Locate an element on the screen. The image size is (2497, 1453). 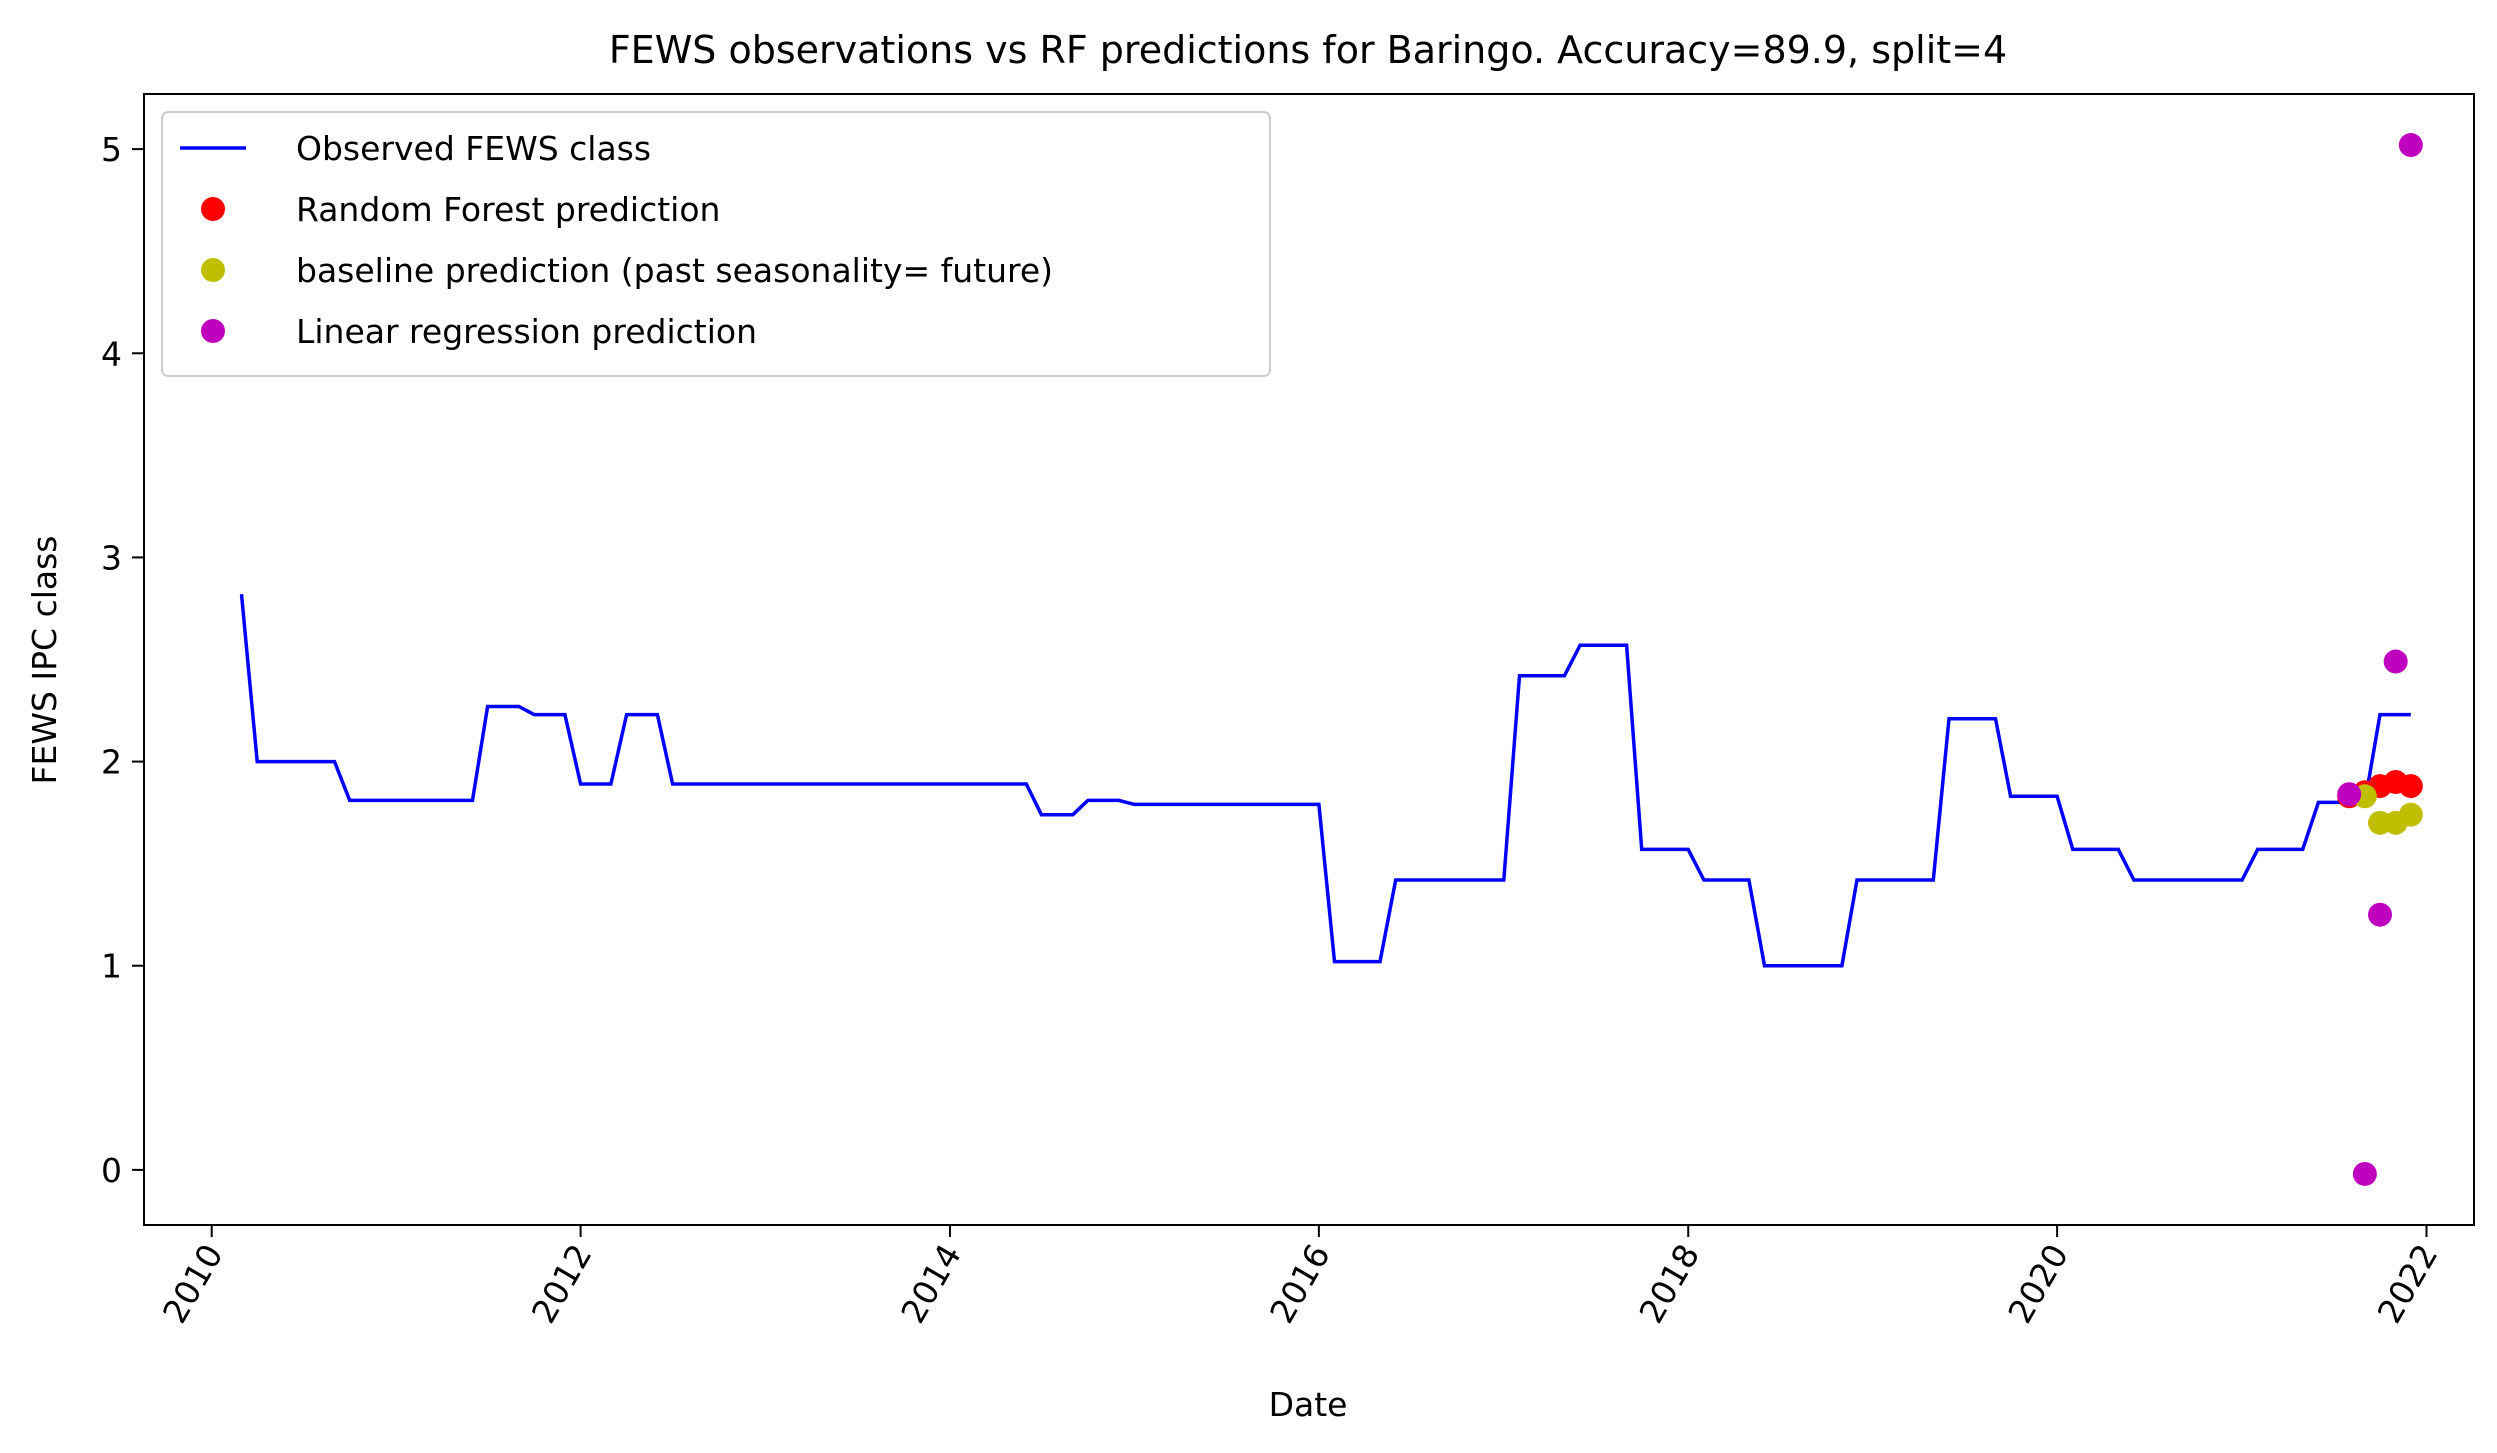
y-tick-label: 0 is located at coordinates (111, 1170).